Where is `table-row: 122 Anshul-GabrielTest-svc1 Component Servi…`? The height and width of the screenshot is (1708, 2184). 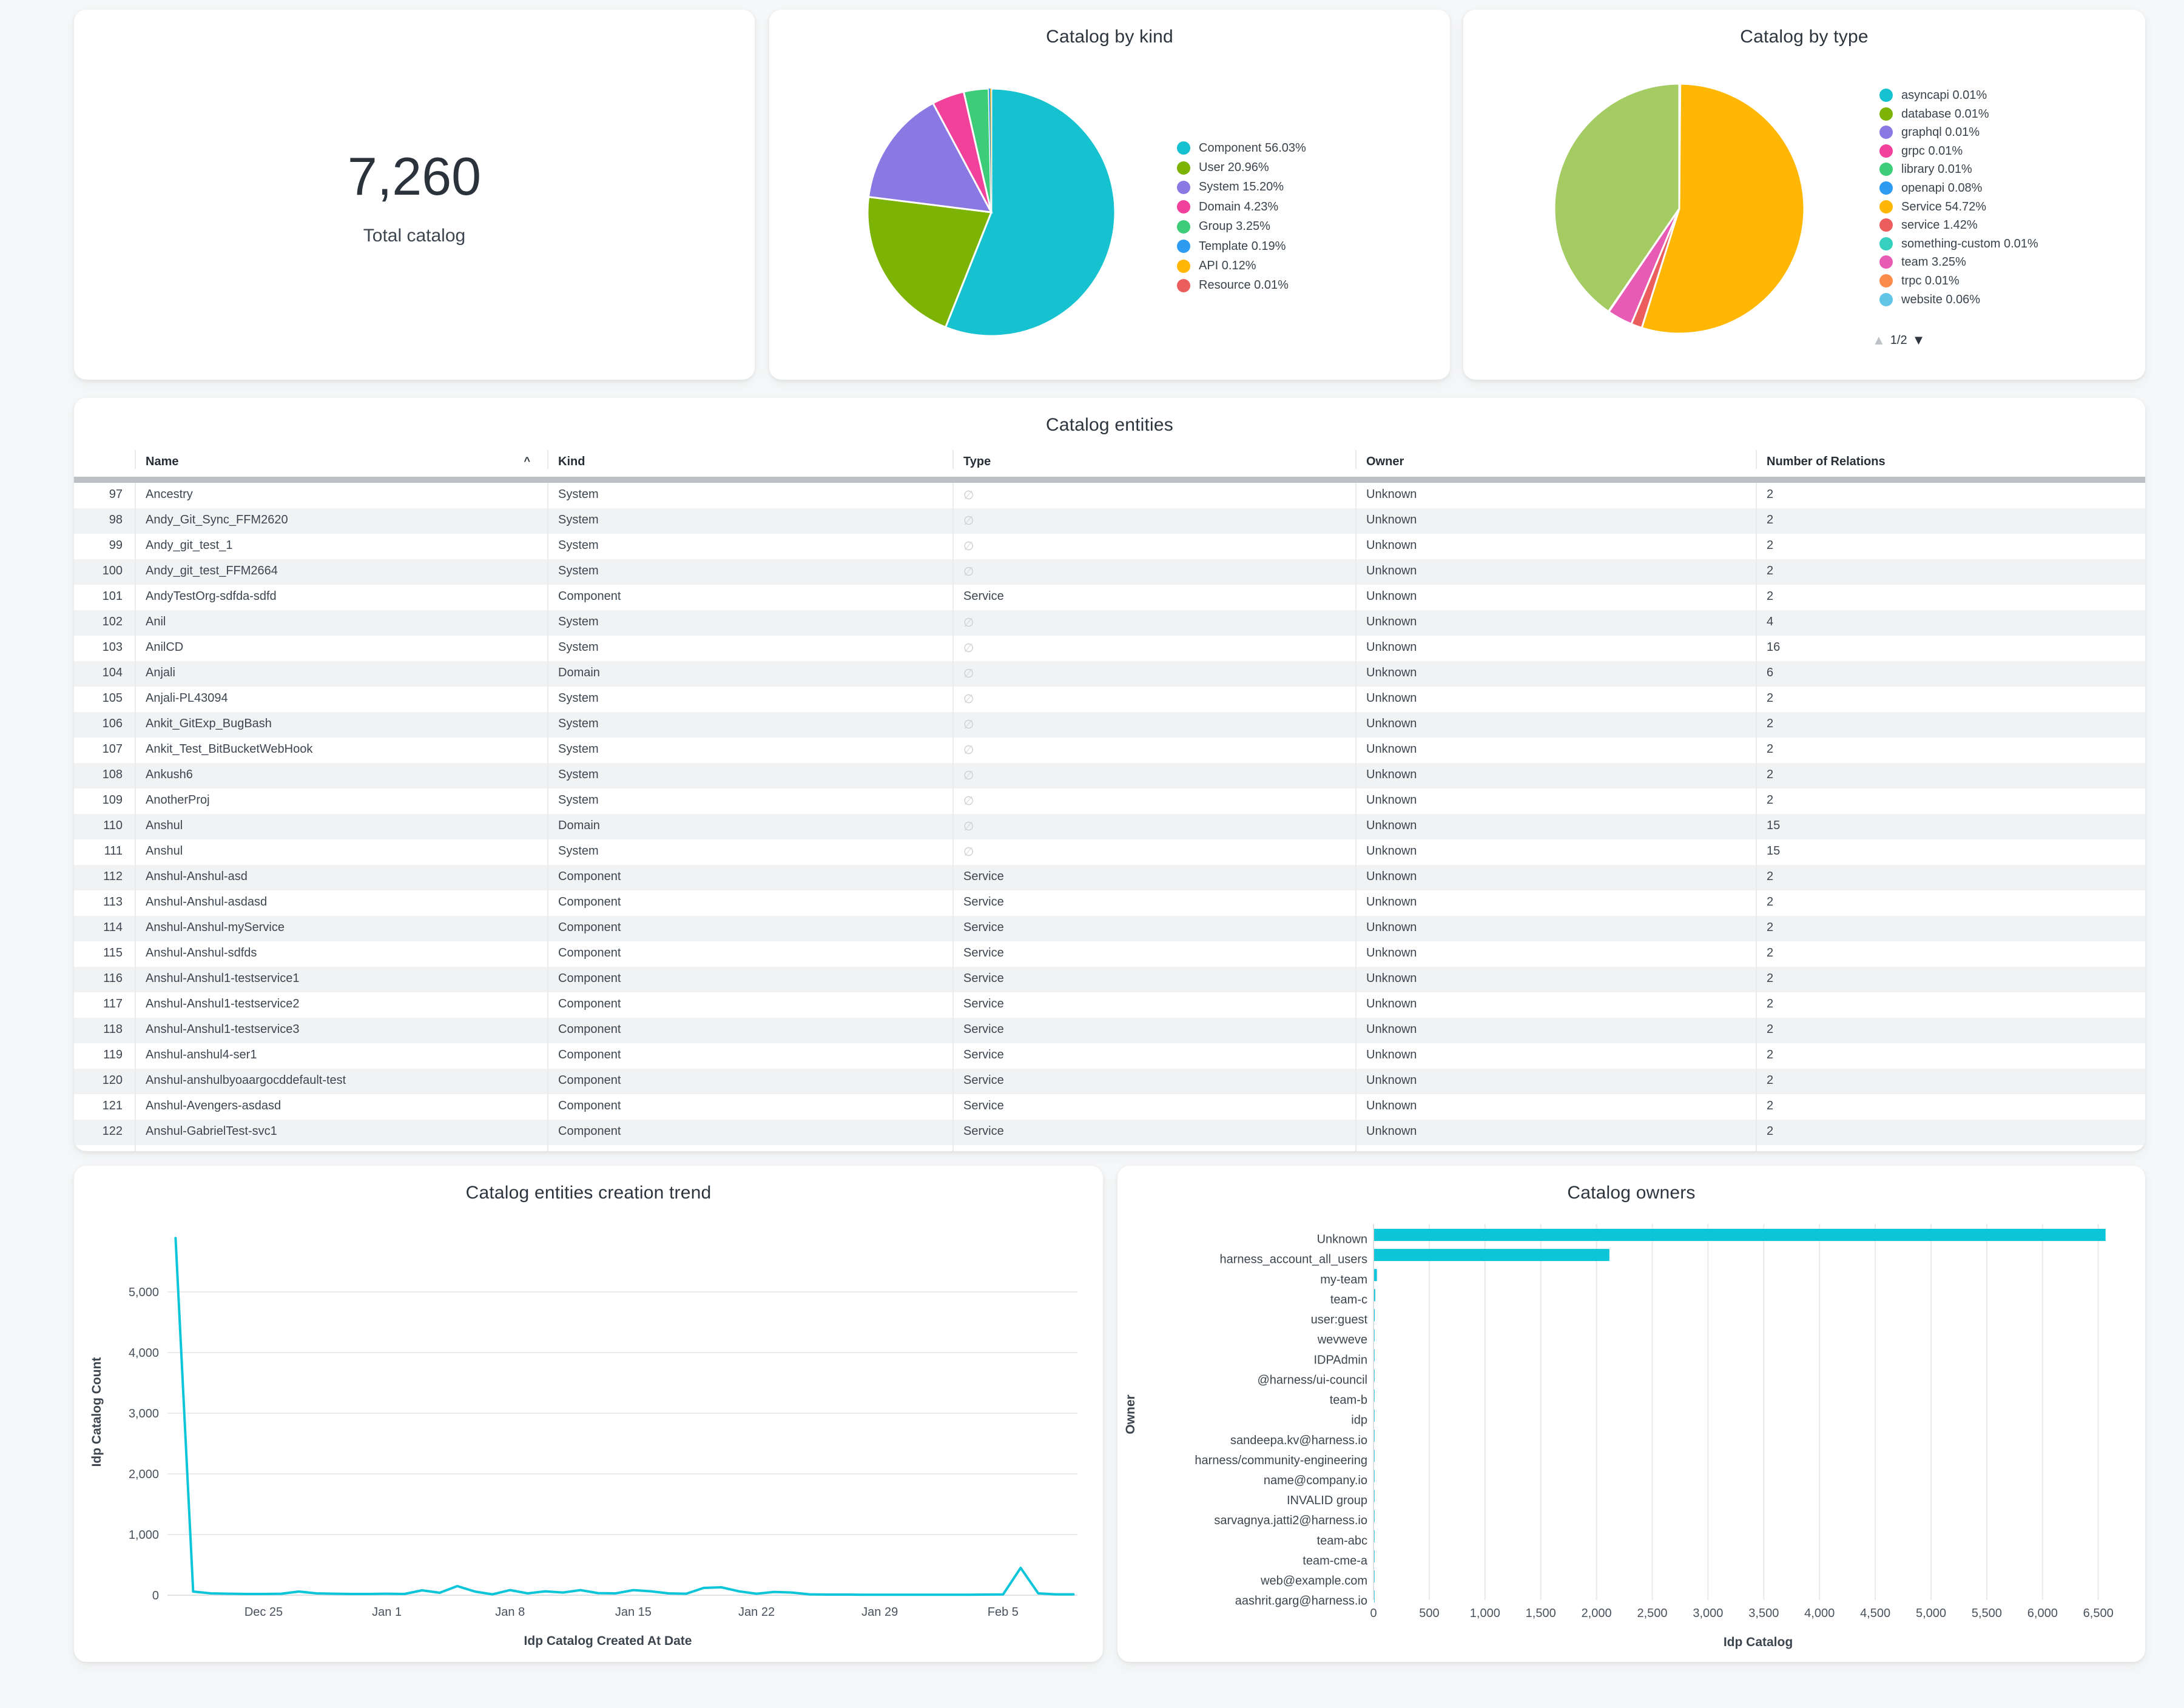 table-row: 122 Anshul-GabrielTest-svc1 Component Servi… is located at coordinates (1109, 1132).